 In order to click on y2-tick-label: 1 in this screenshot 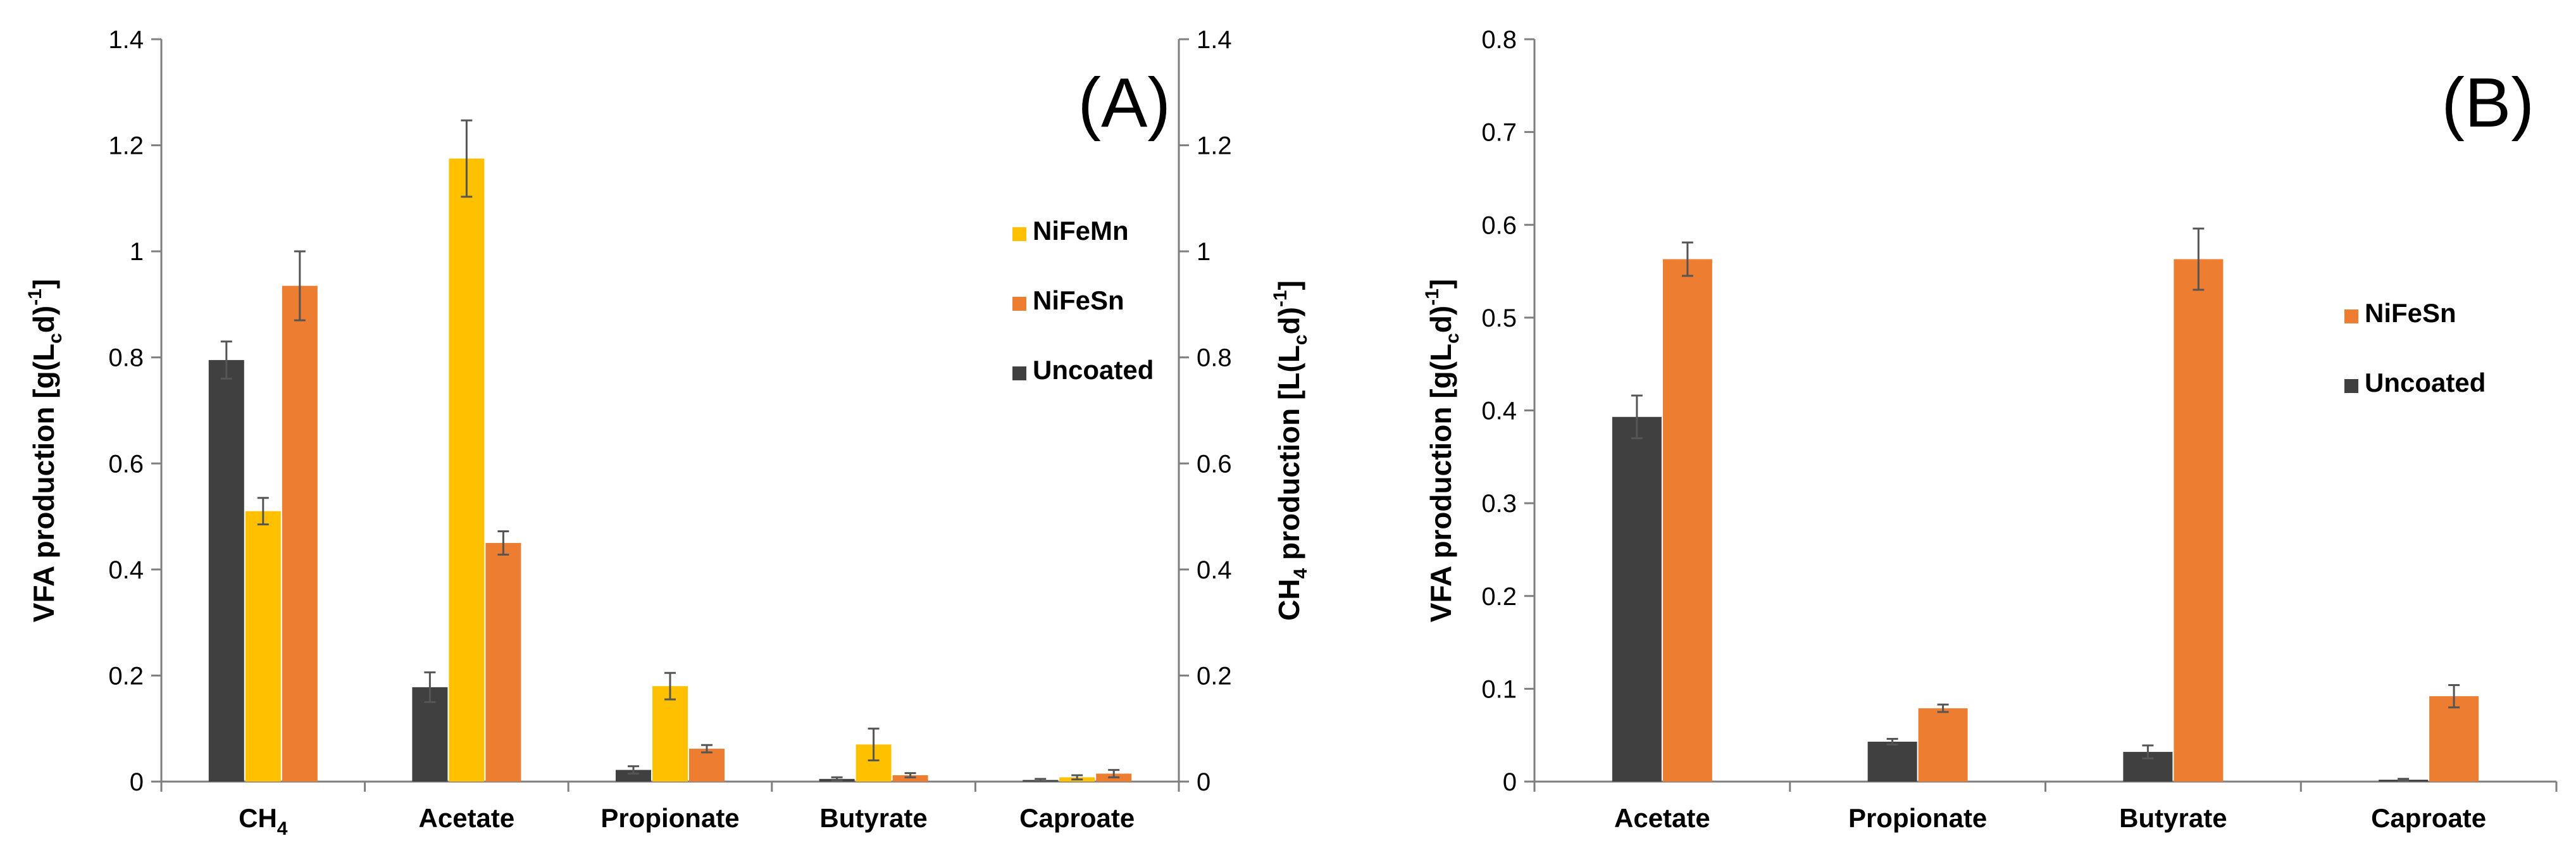, I will do `click(1203, 252)`.